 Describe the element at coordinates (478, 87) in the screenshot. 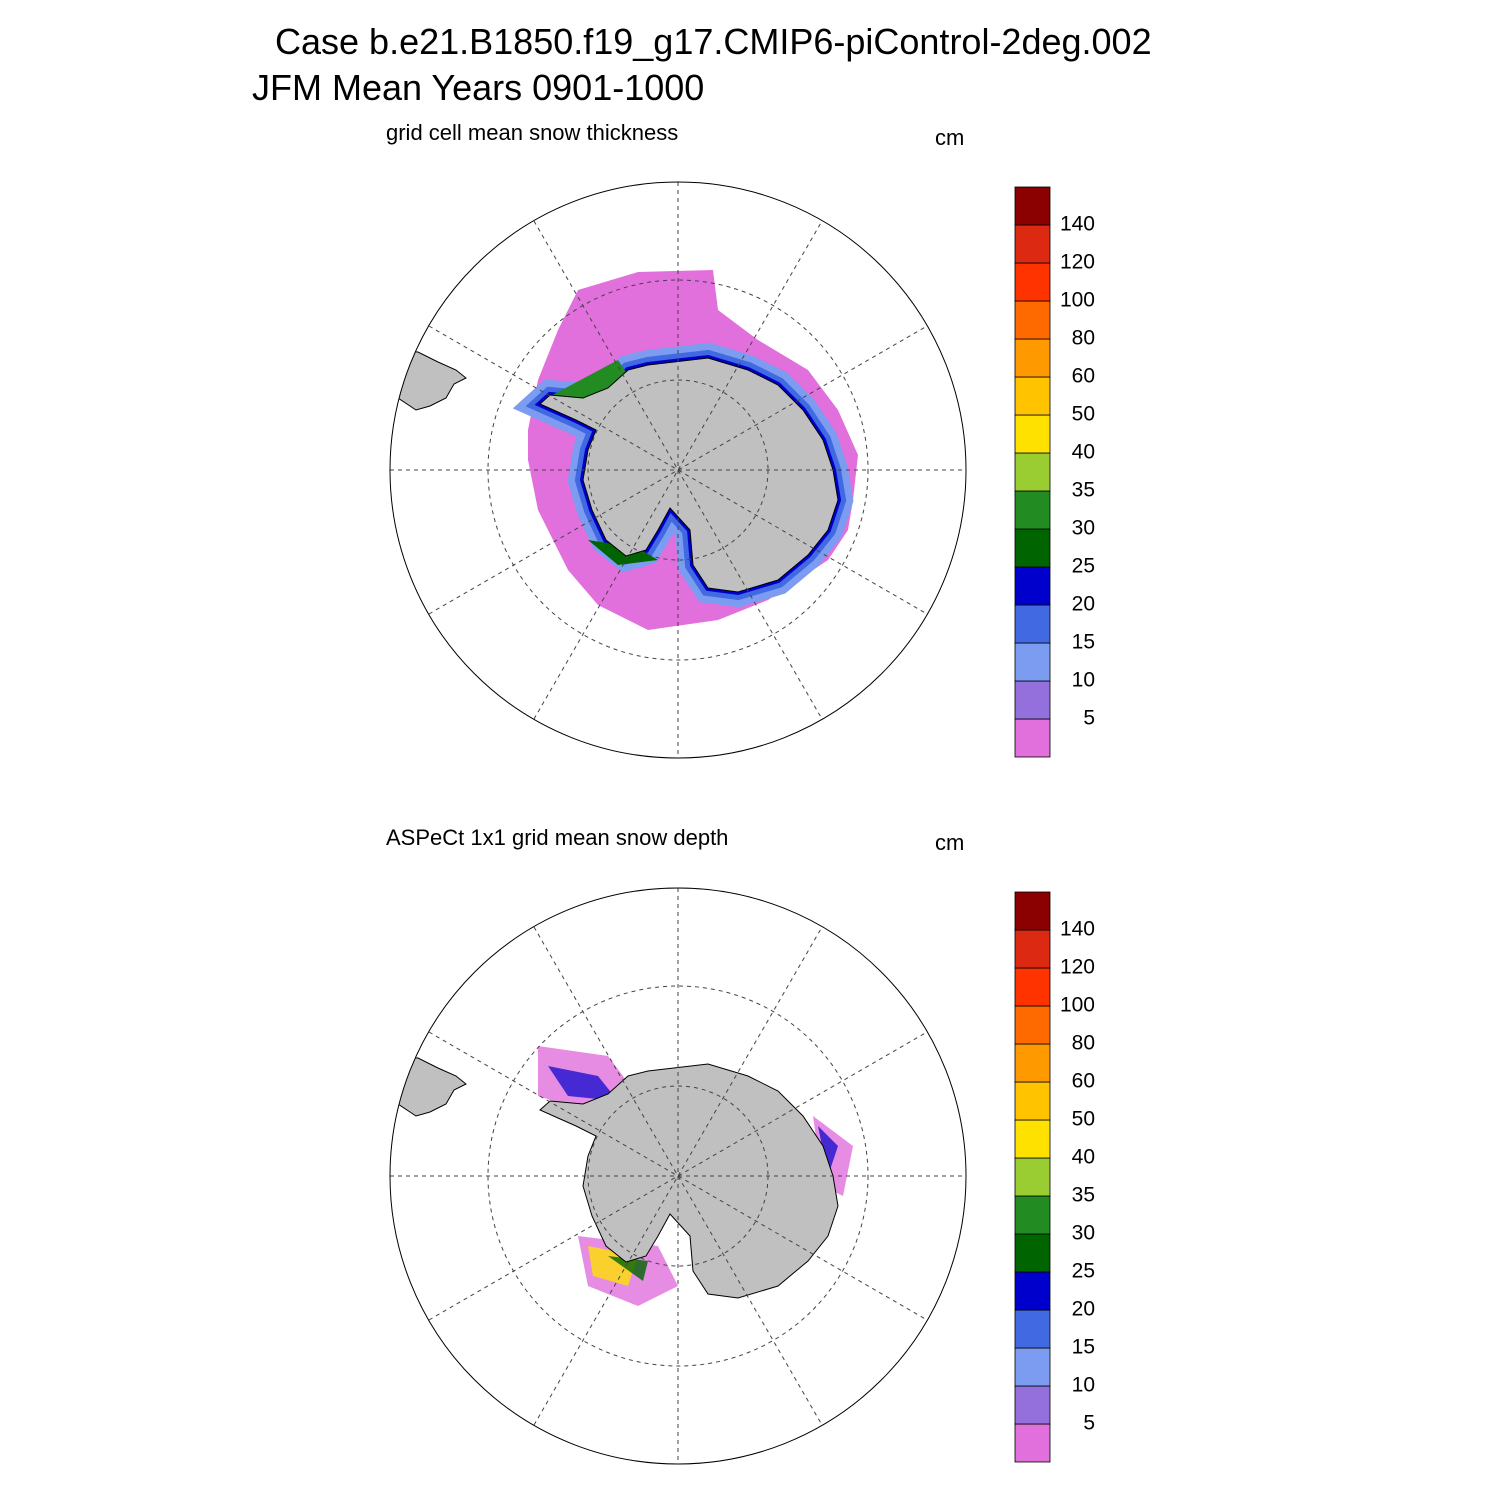

I see `title-line: JFM Mean Years 0901-1000` at that location.